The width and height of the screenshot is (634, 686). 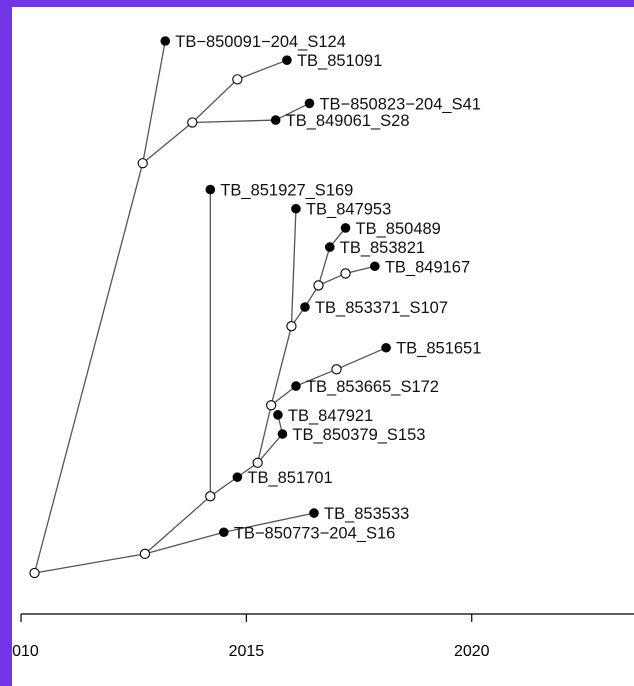 I want to click on tip-label: TB_849061_S28, so click(x=348, y=121).